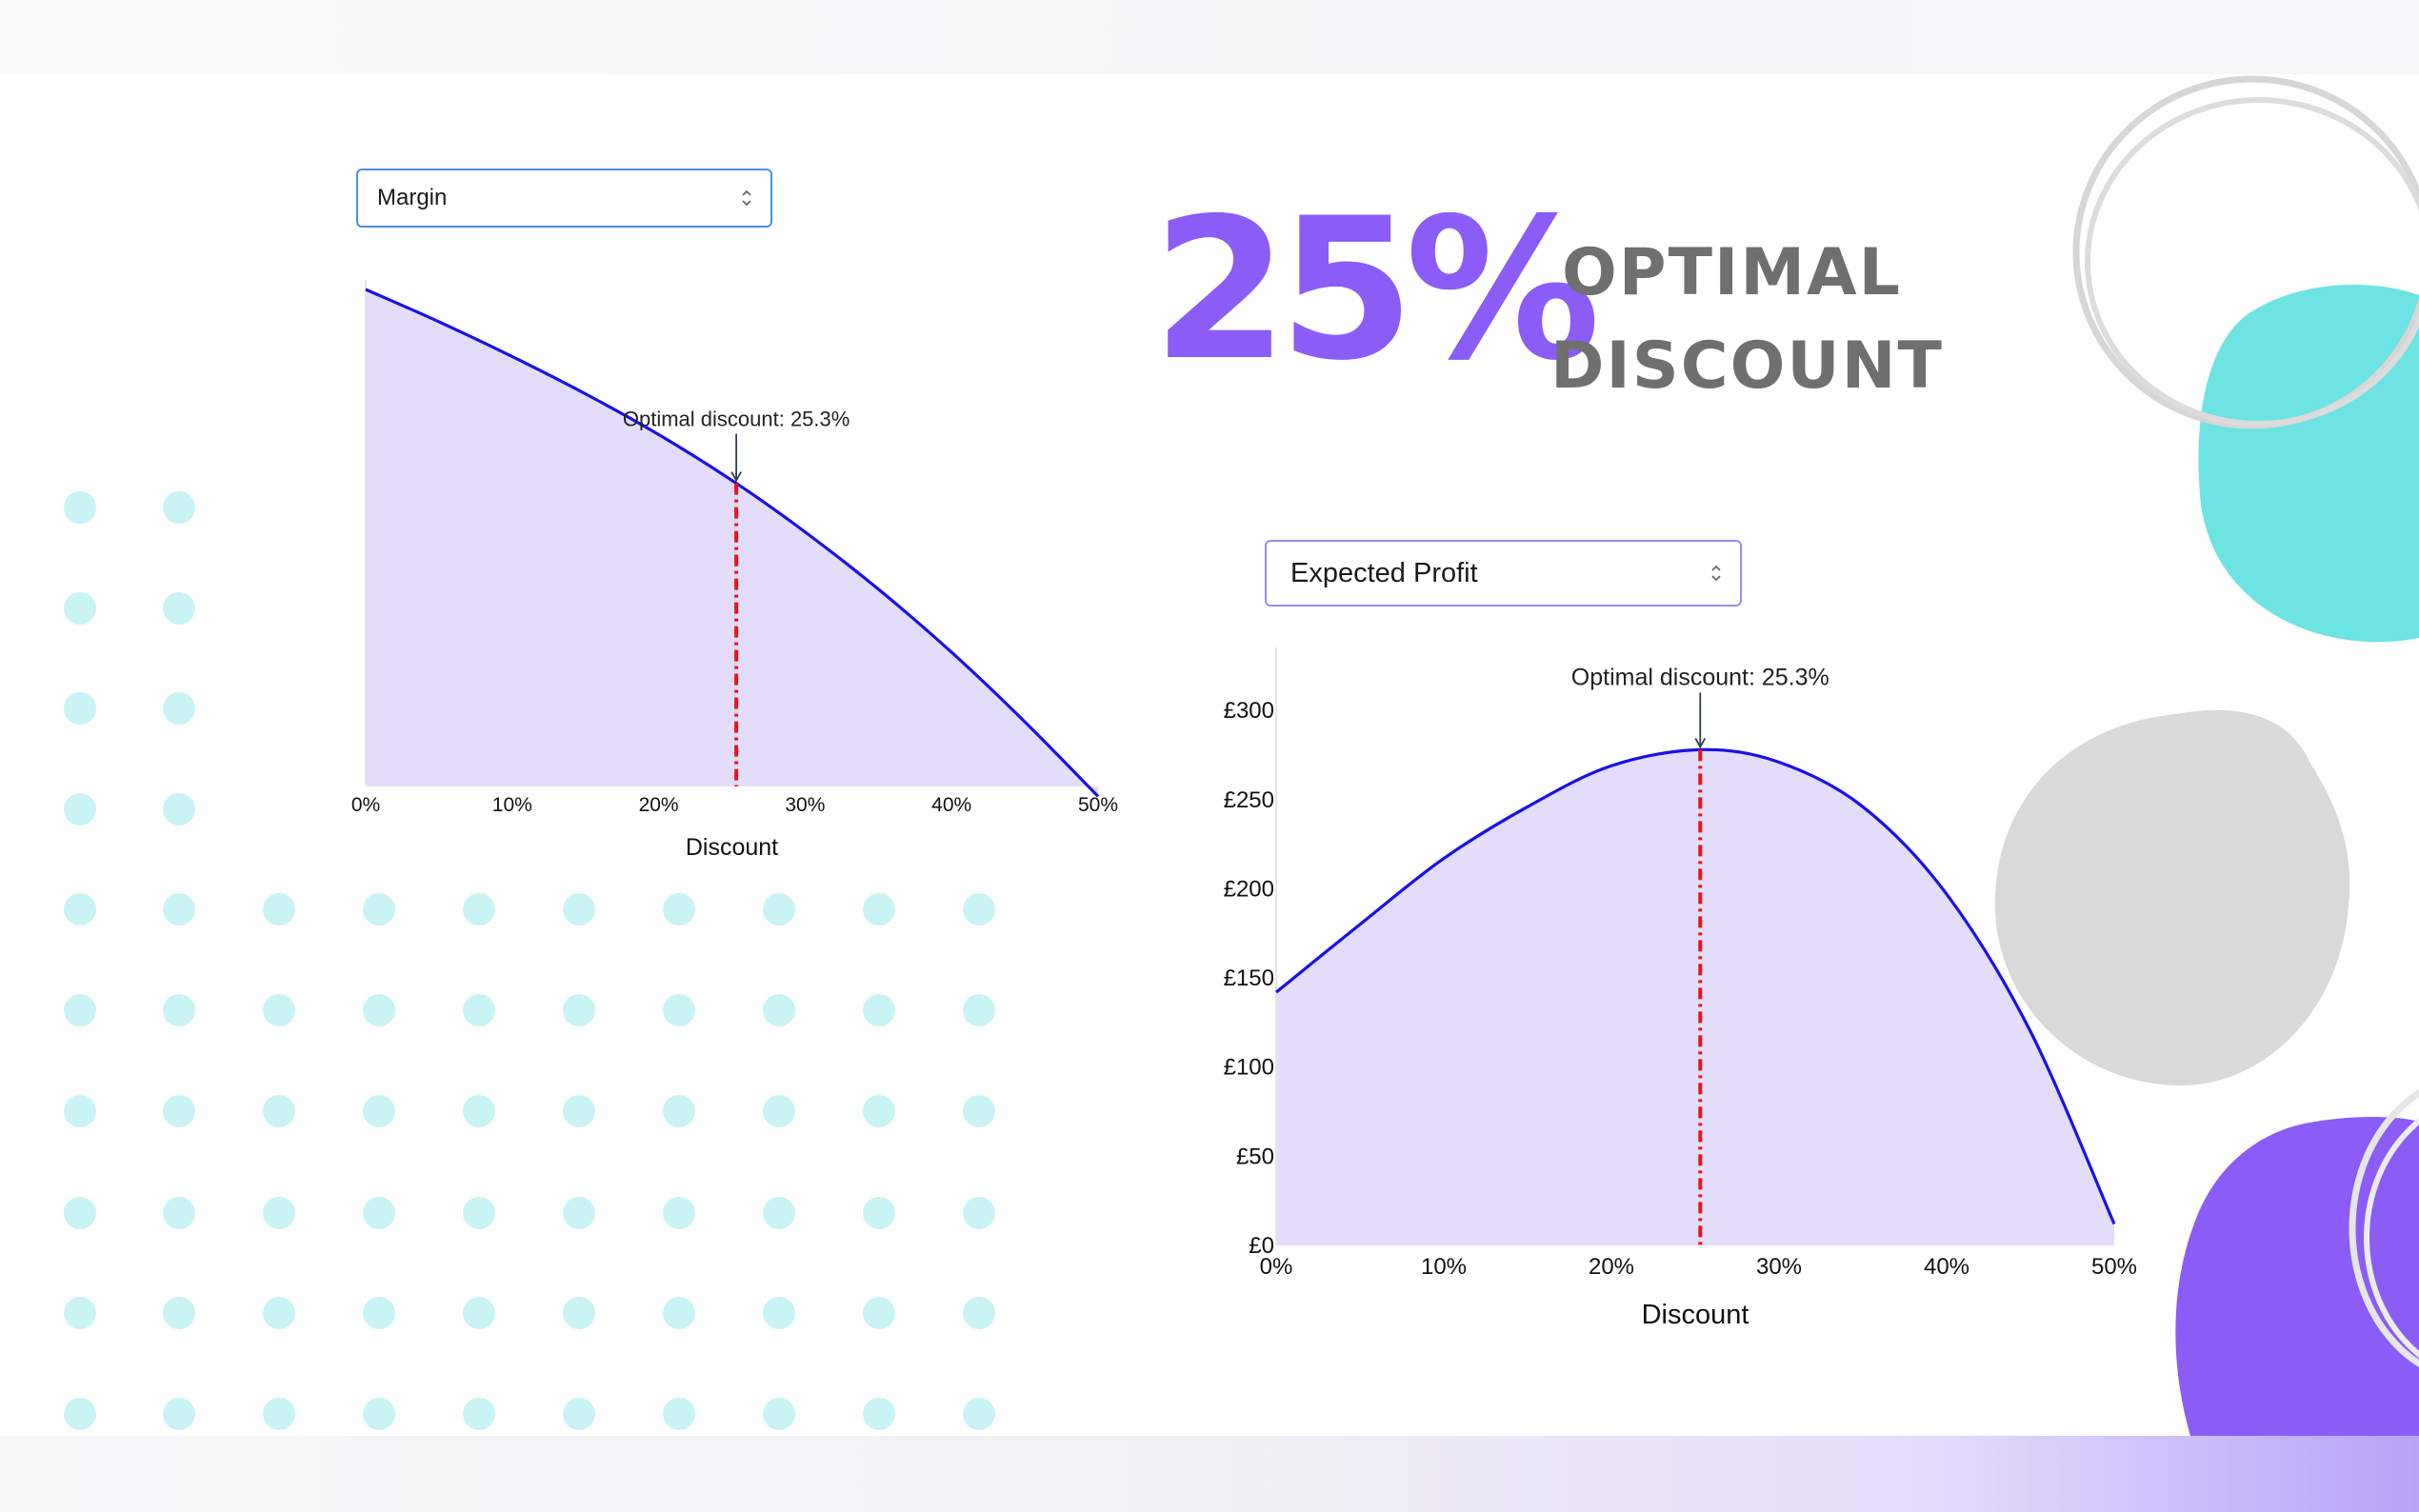  I want to click on y-tick-label: £250, so click(1249, 800).